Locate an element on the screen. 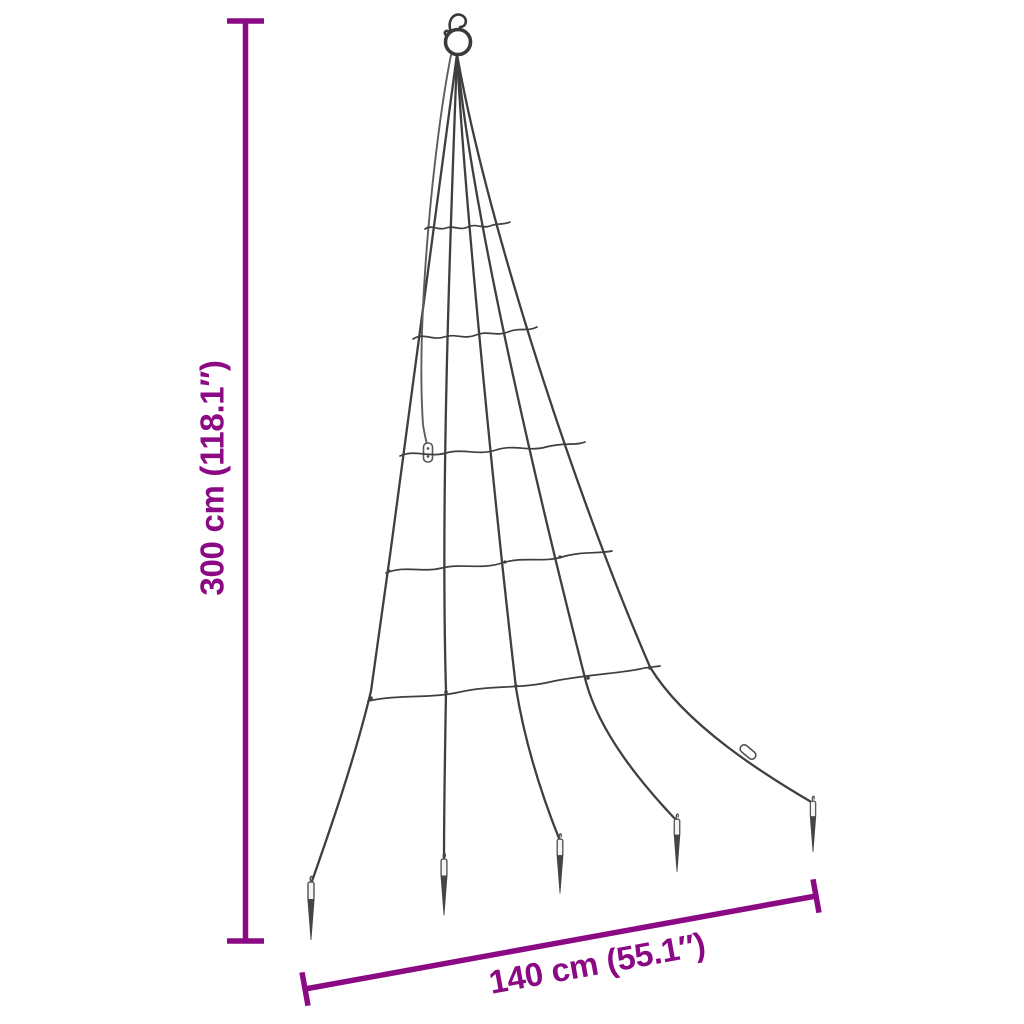  width-dimension: 140 cm (55.1″) is located at coordinates (560, 942).